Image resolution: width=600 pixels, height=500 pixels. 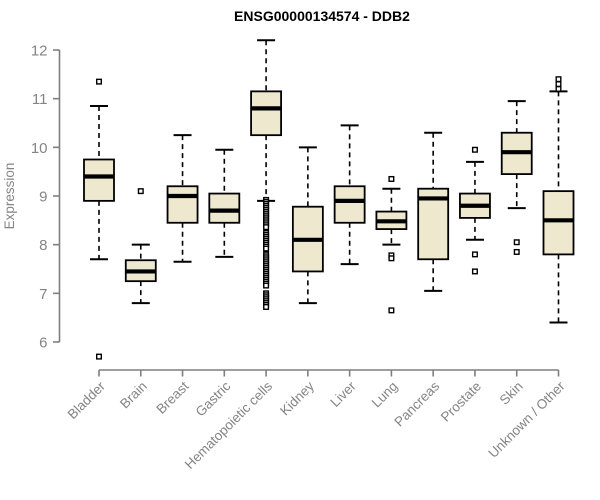 I want to click on y-tick-label: 11, so click(x=40, y=99).